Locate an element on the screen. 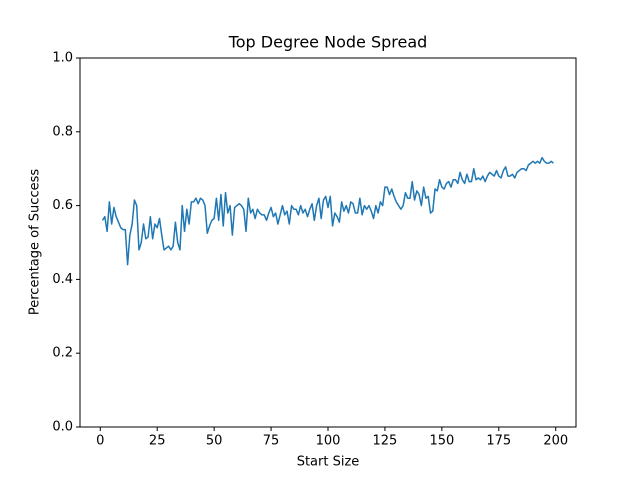 This screenshot has width=640, height=480. y-tick-label: 1.0 is located at coordinates (62, 58).